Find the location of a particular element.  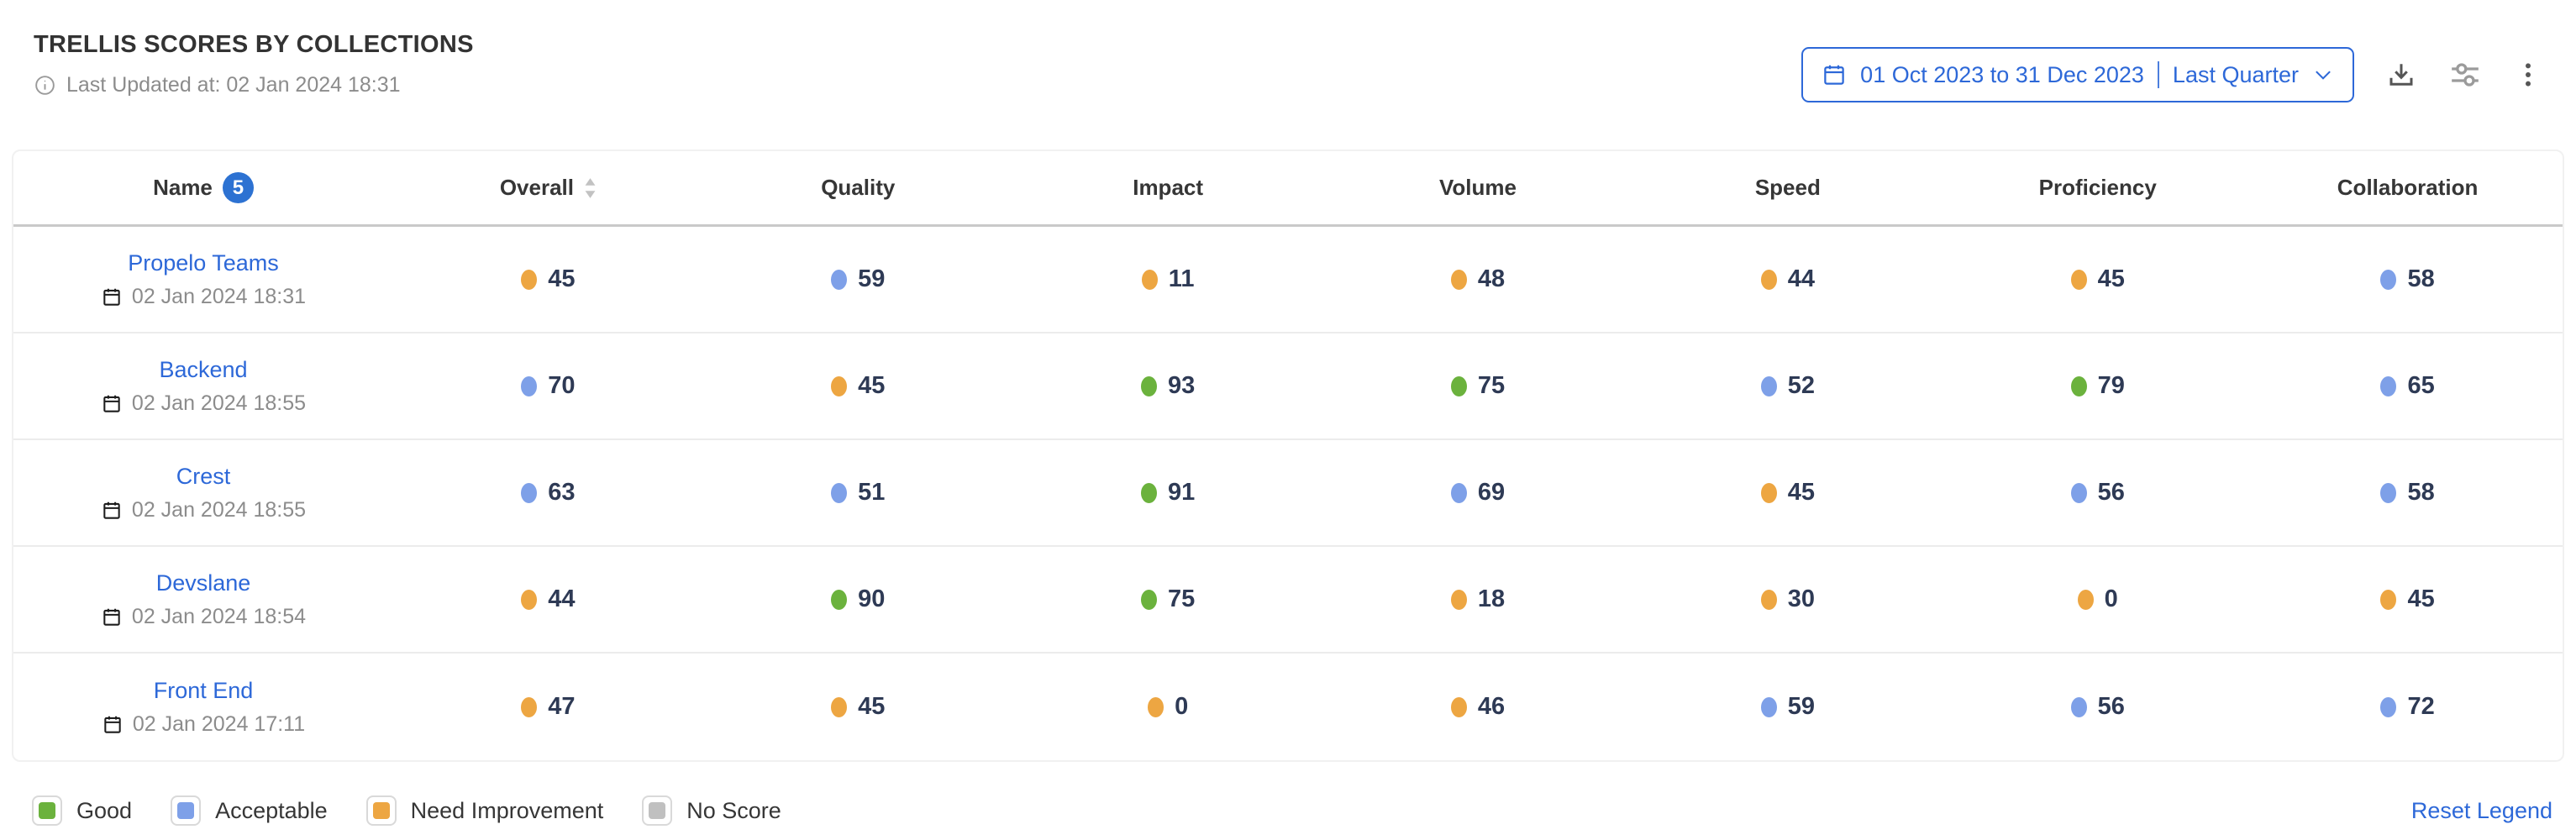

score-cell-impact: 91 is located at coordinates (1168, 493).